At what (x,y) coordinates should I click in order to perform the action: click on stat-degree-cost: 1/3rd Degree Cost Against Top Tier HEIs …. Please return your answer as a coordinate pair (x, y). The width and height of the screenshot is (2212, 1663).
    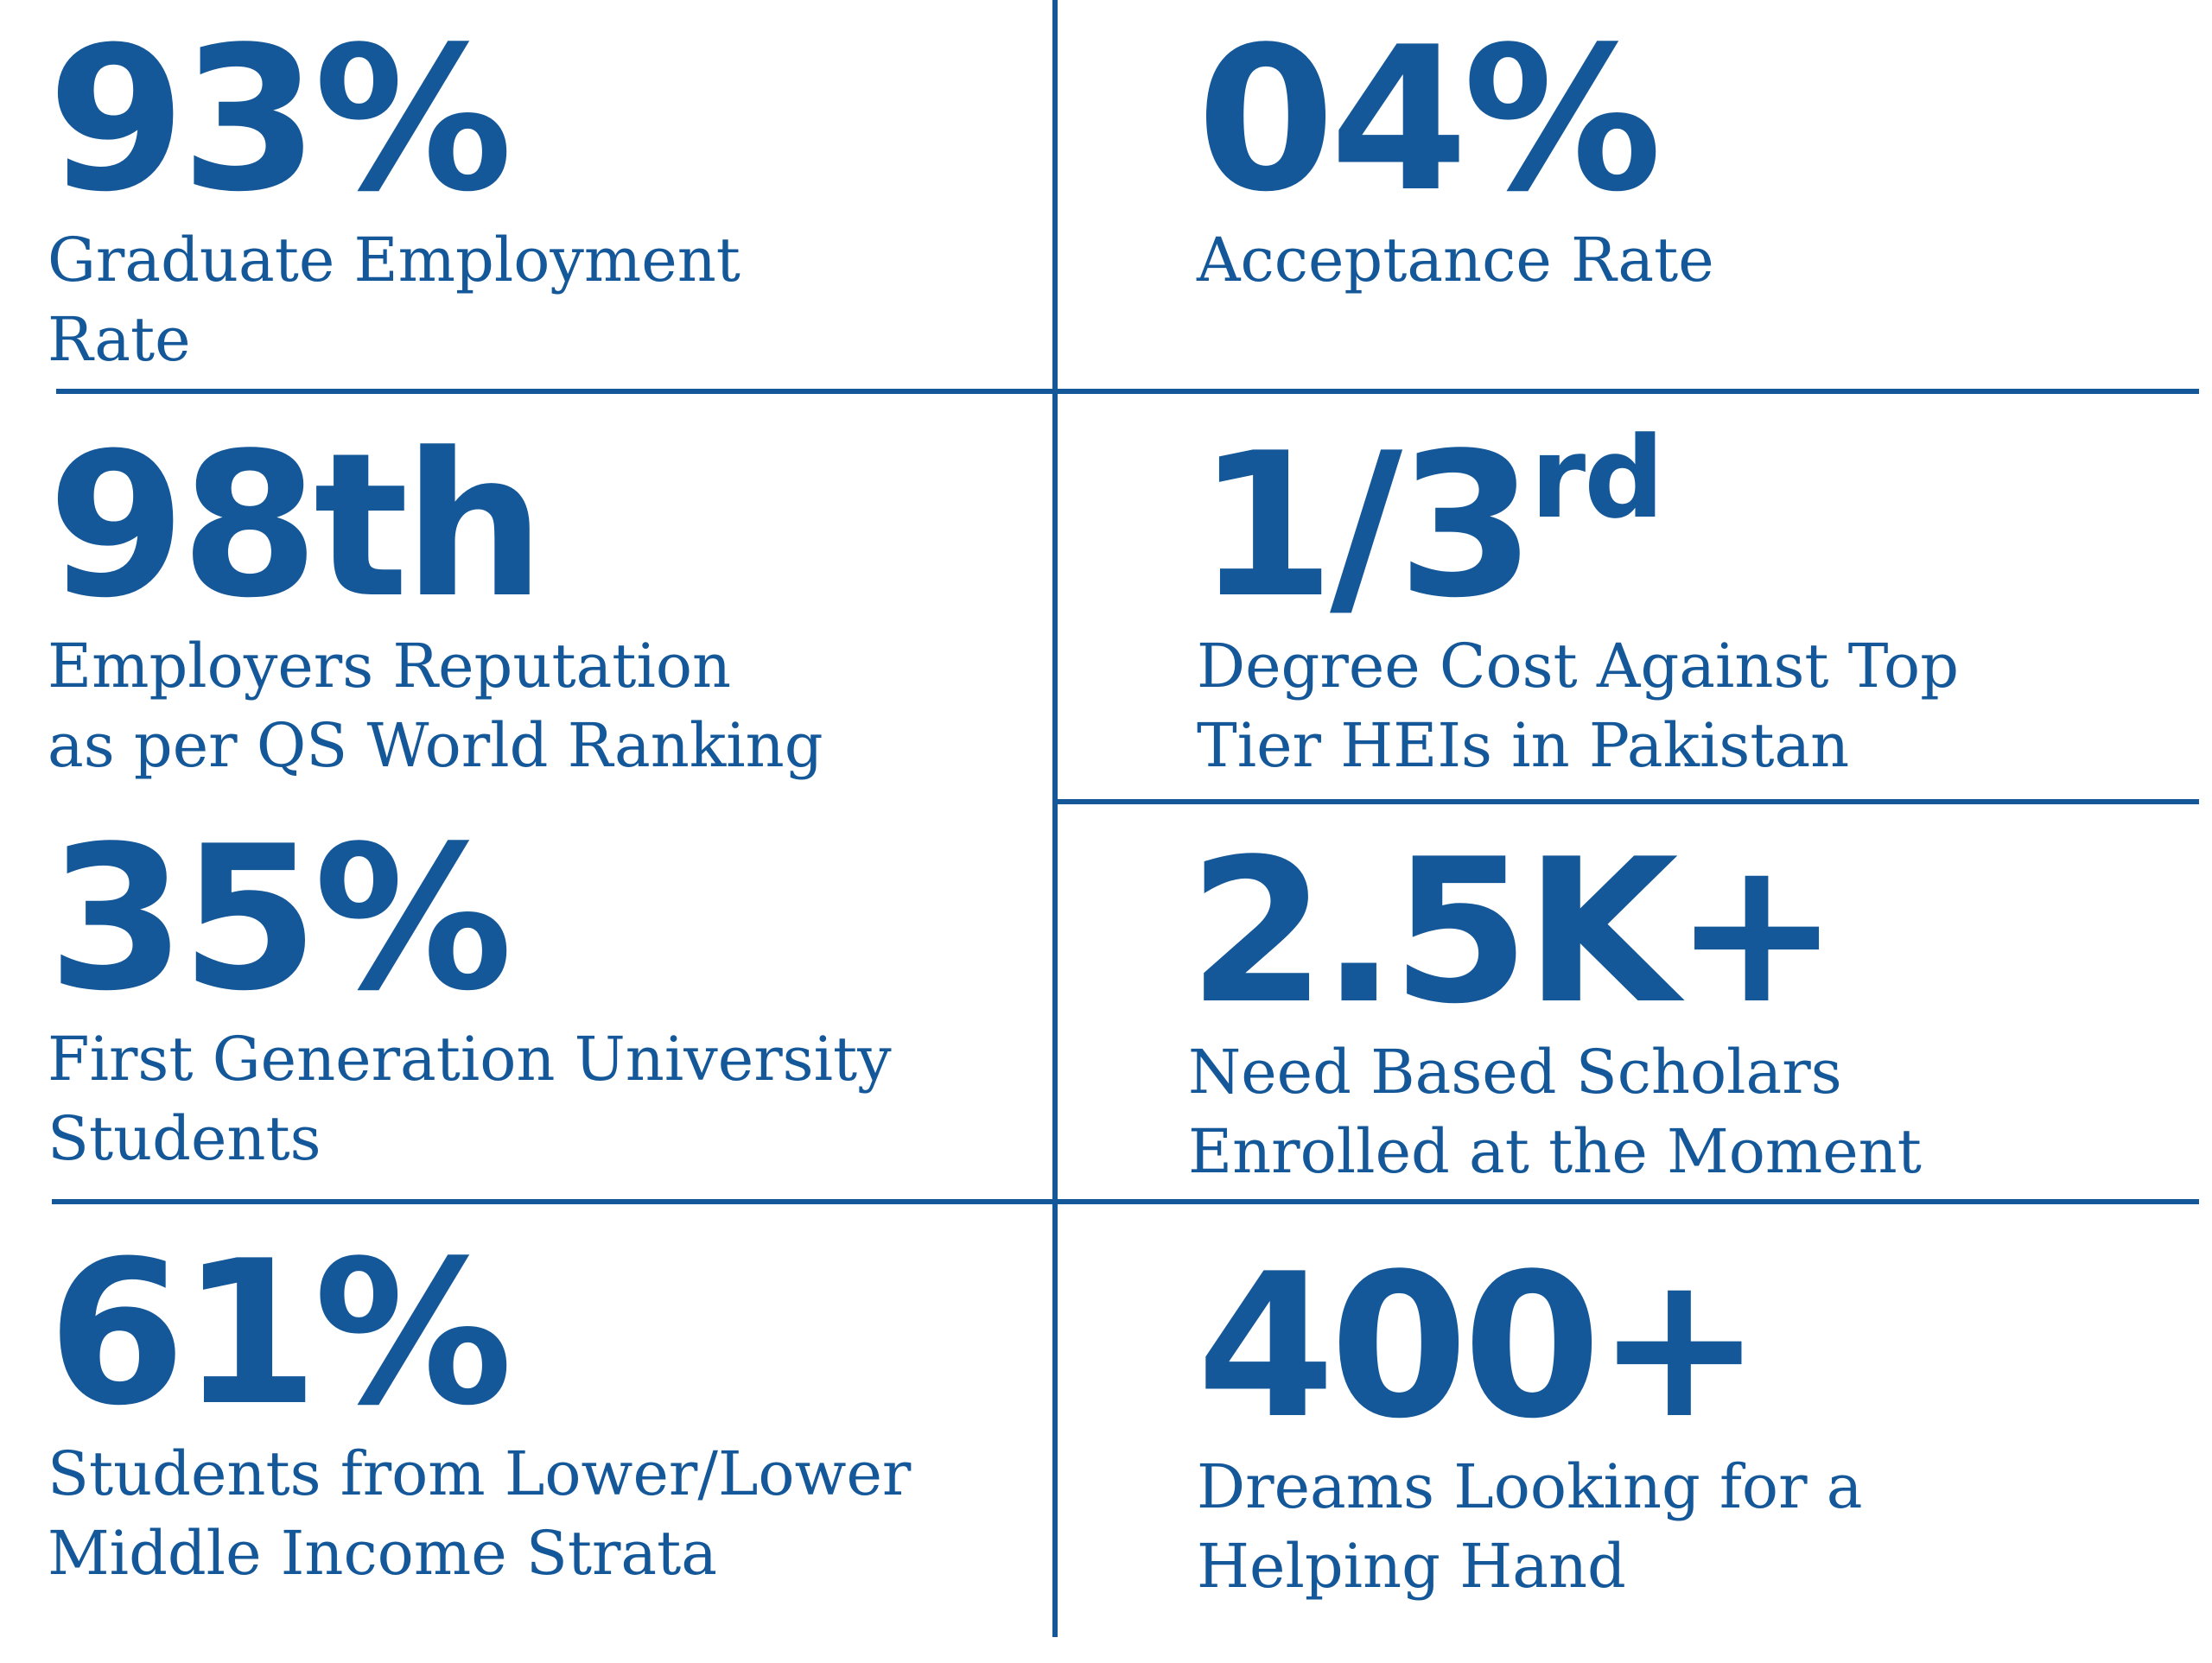
    Looking at the image, I should click on (1578, 598).